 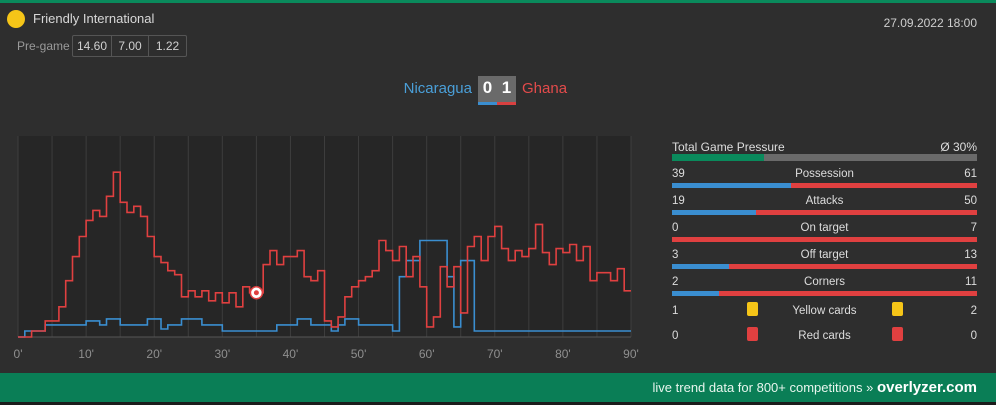 What do you see at coordinates (958, 147) in the screenshot?
I see `pressure-value: Ø 30%` at bounding box center [958, 147].